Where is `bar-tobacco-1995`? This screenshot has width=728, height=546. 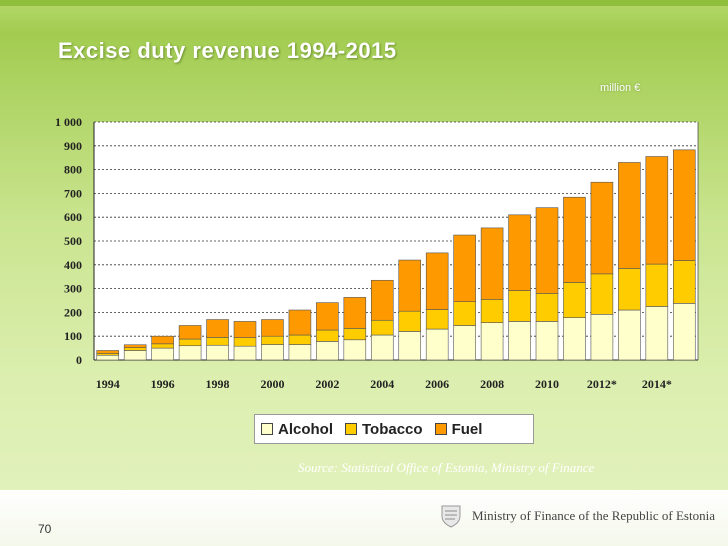 bar-tobacco-1995 is located at coordinates (135, 349).